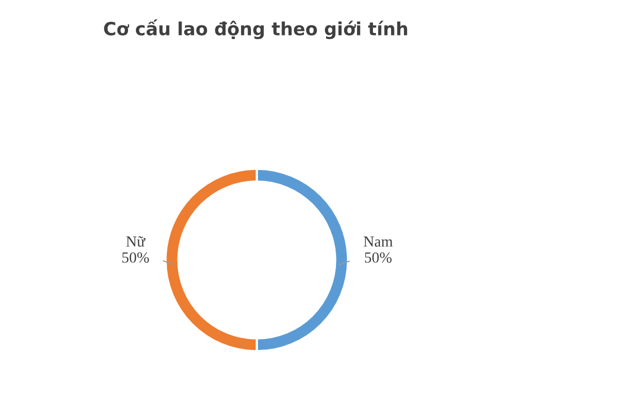  I want to click on slice-label: Nữ, so click(136, 241).